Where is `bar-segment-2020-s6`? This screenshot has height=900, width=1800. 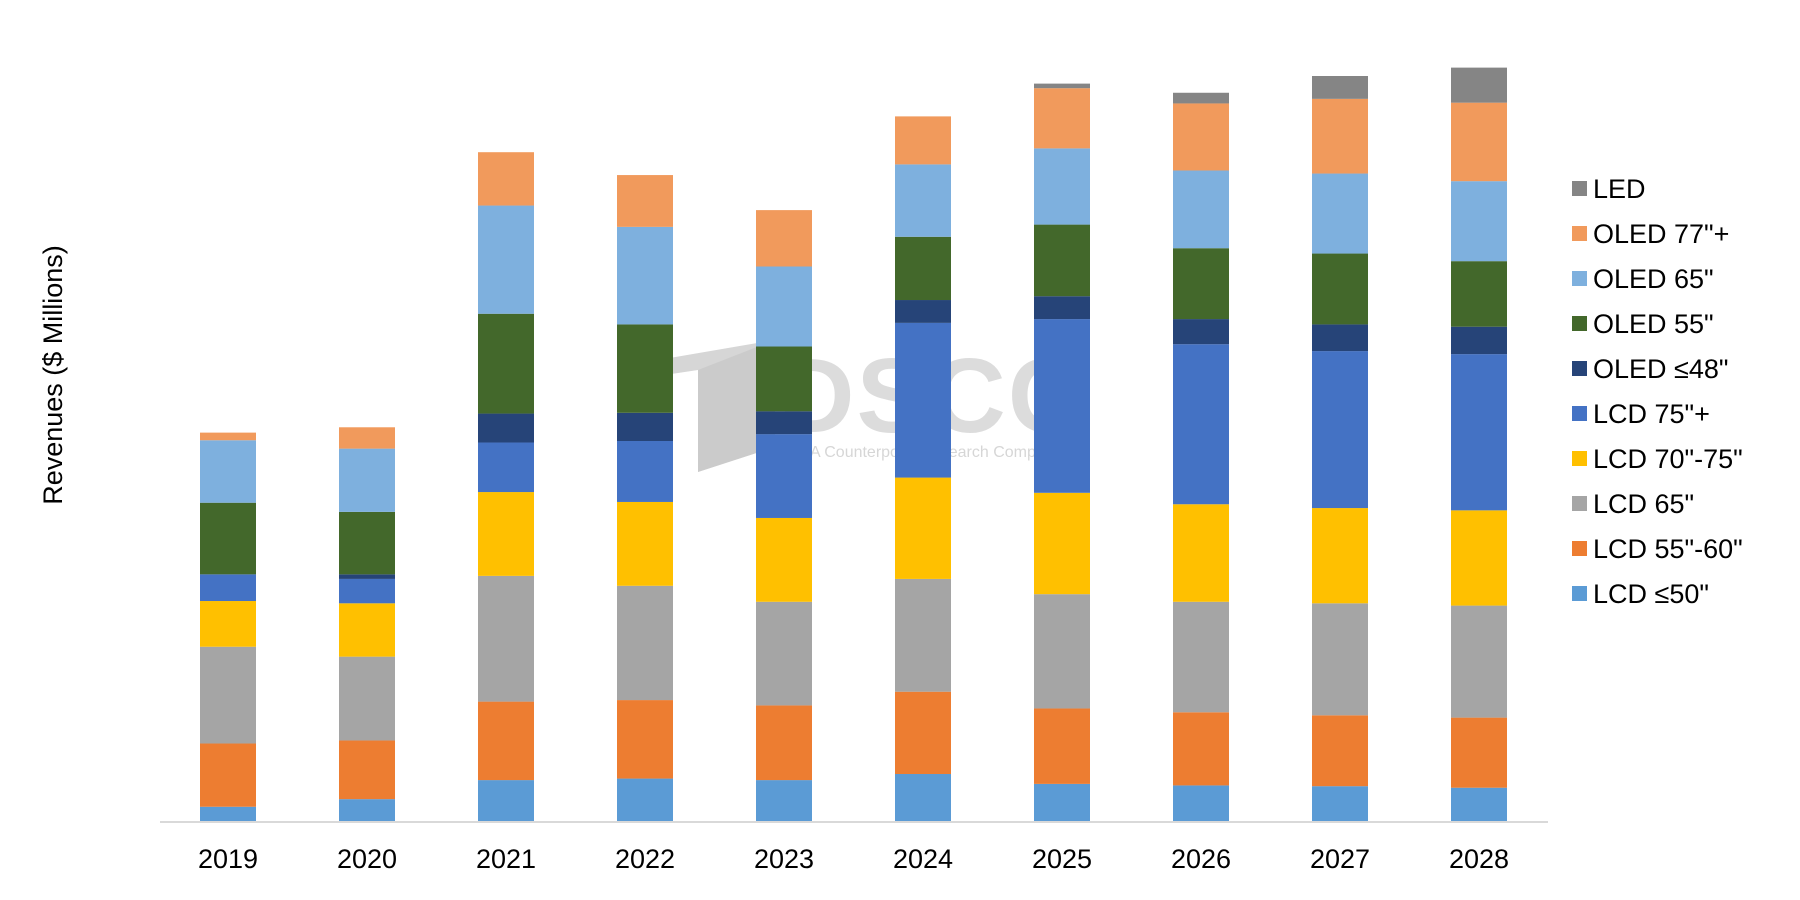 bar-segment-2020-s6 is located at coordinates (367, 543).